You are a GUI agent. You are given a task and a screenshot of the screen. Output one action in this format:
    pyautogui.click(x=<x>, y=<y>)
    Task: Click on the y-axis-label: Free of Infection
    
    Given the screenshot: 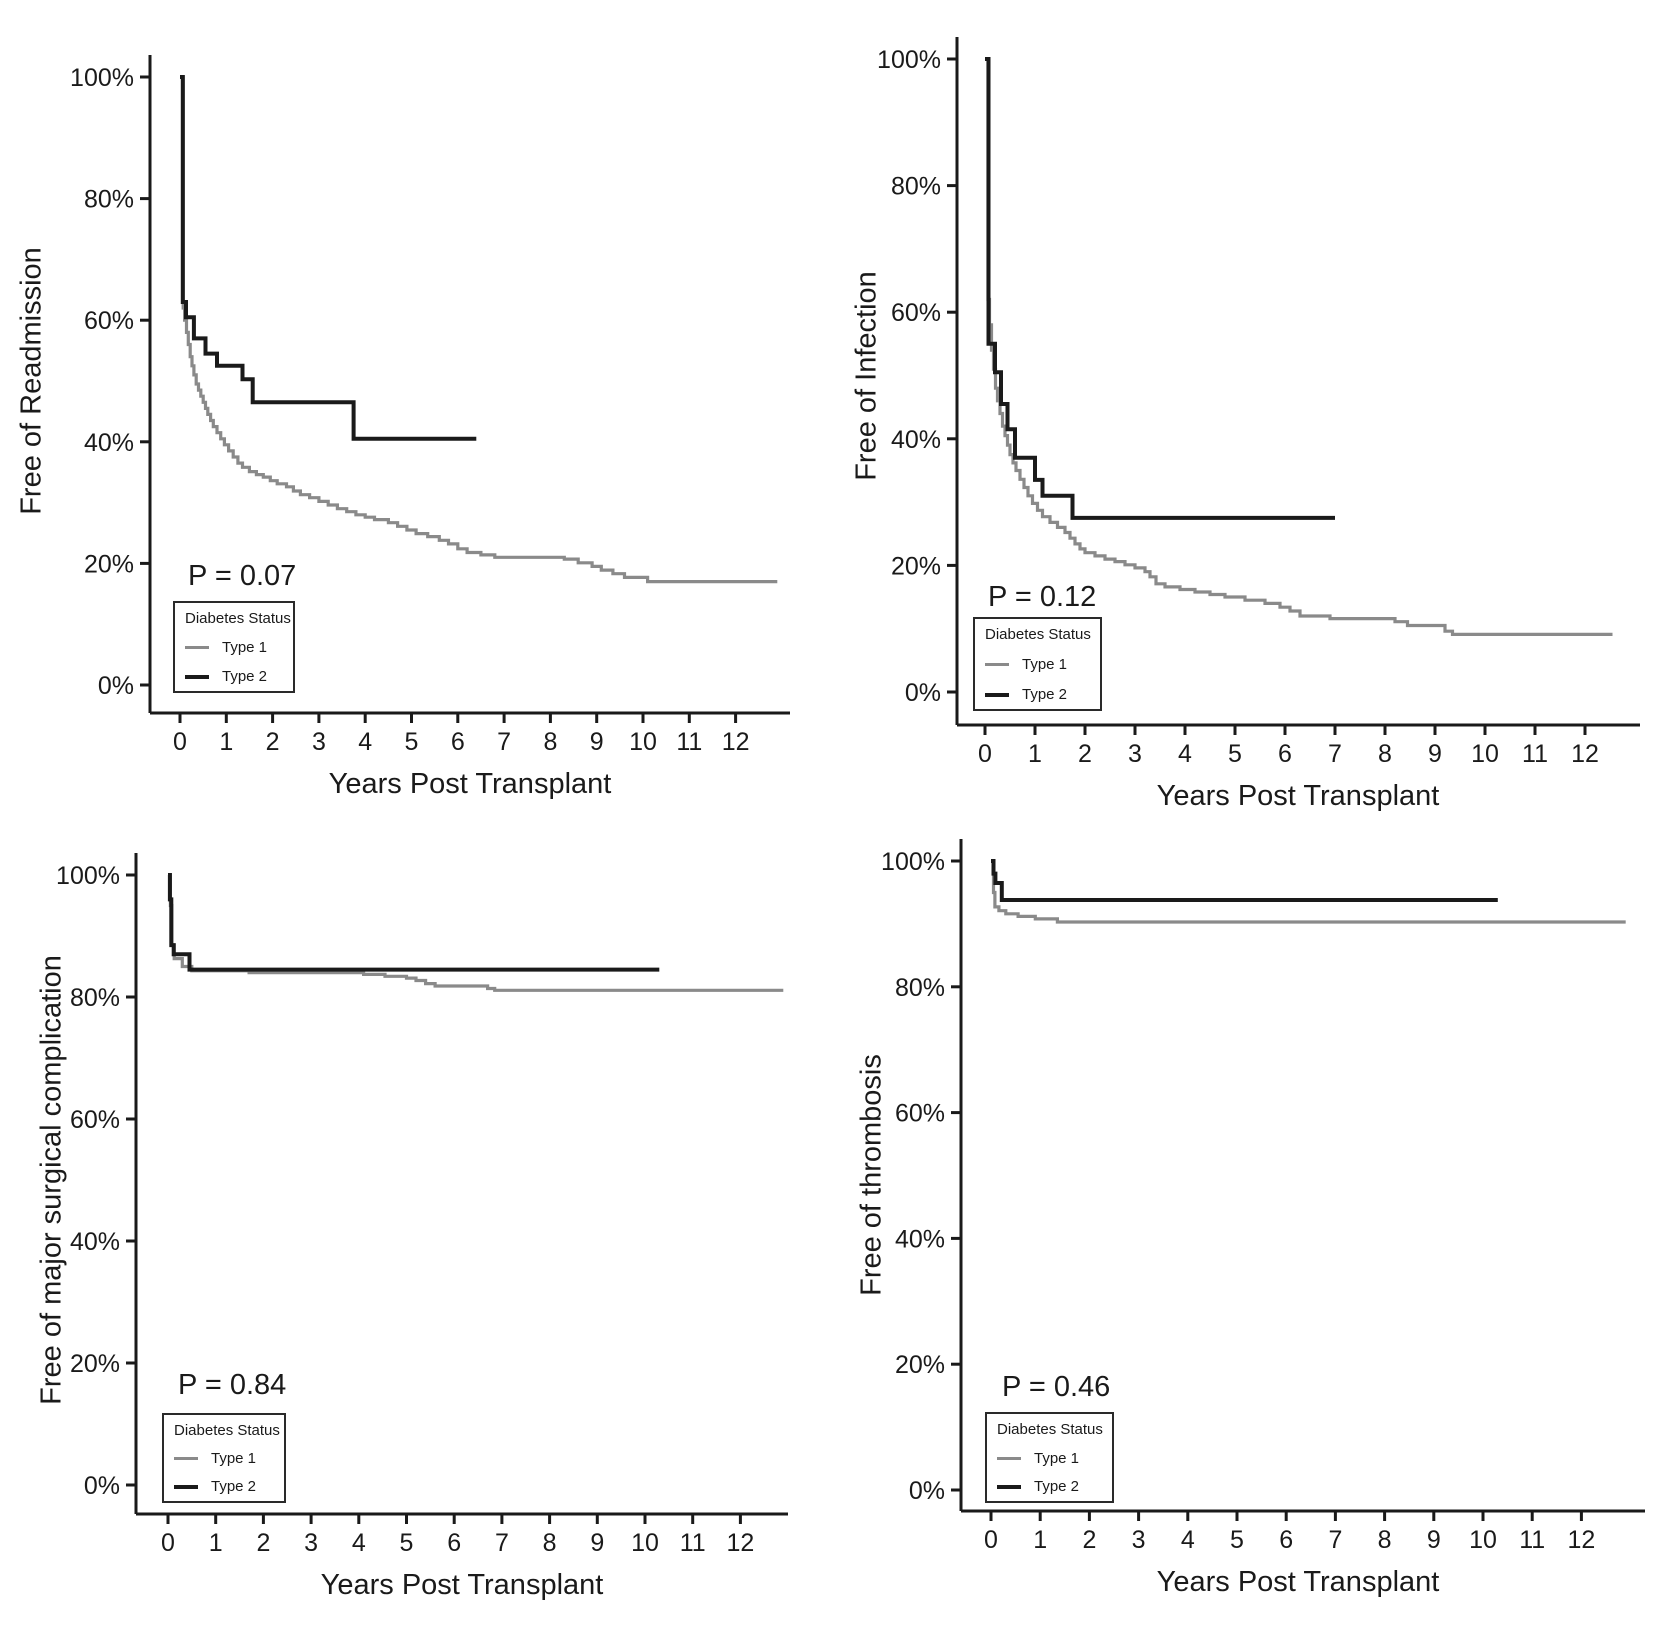 What is the action you would take?
    pyautogui.click(x=866, y=376)
    